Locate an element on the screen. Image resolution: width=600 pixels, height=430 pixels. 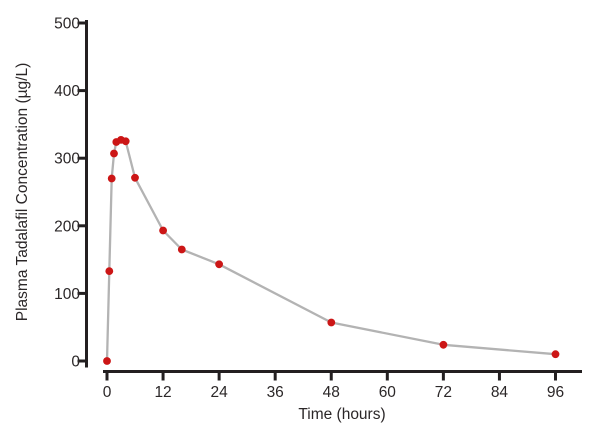
x-axis-ticks is located at coordinates (331, 376).